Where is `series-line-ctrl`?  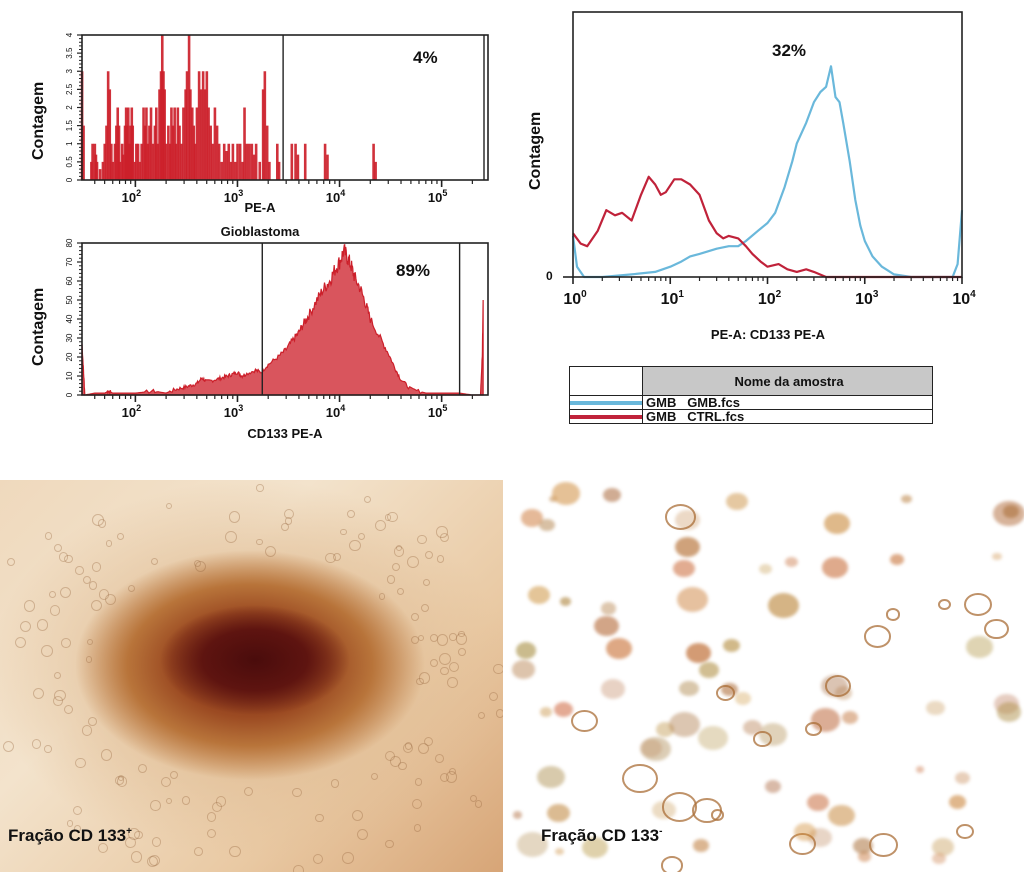
series-line-ctrl is located at coordinates (767, 227).